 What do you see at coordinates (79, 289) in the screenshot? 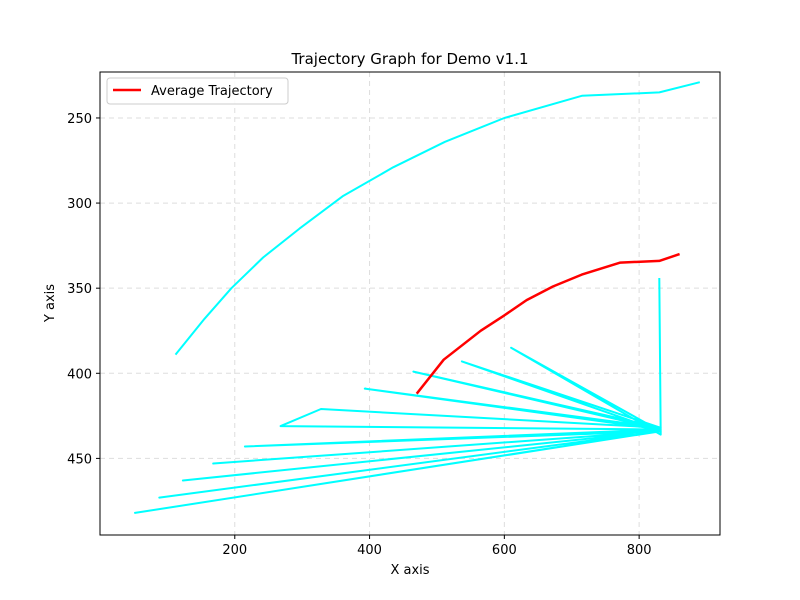
I see `y-tick-label: 350` at bounding box center [79, 289].